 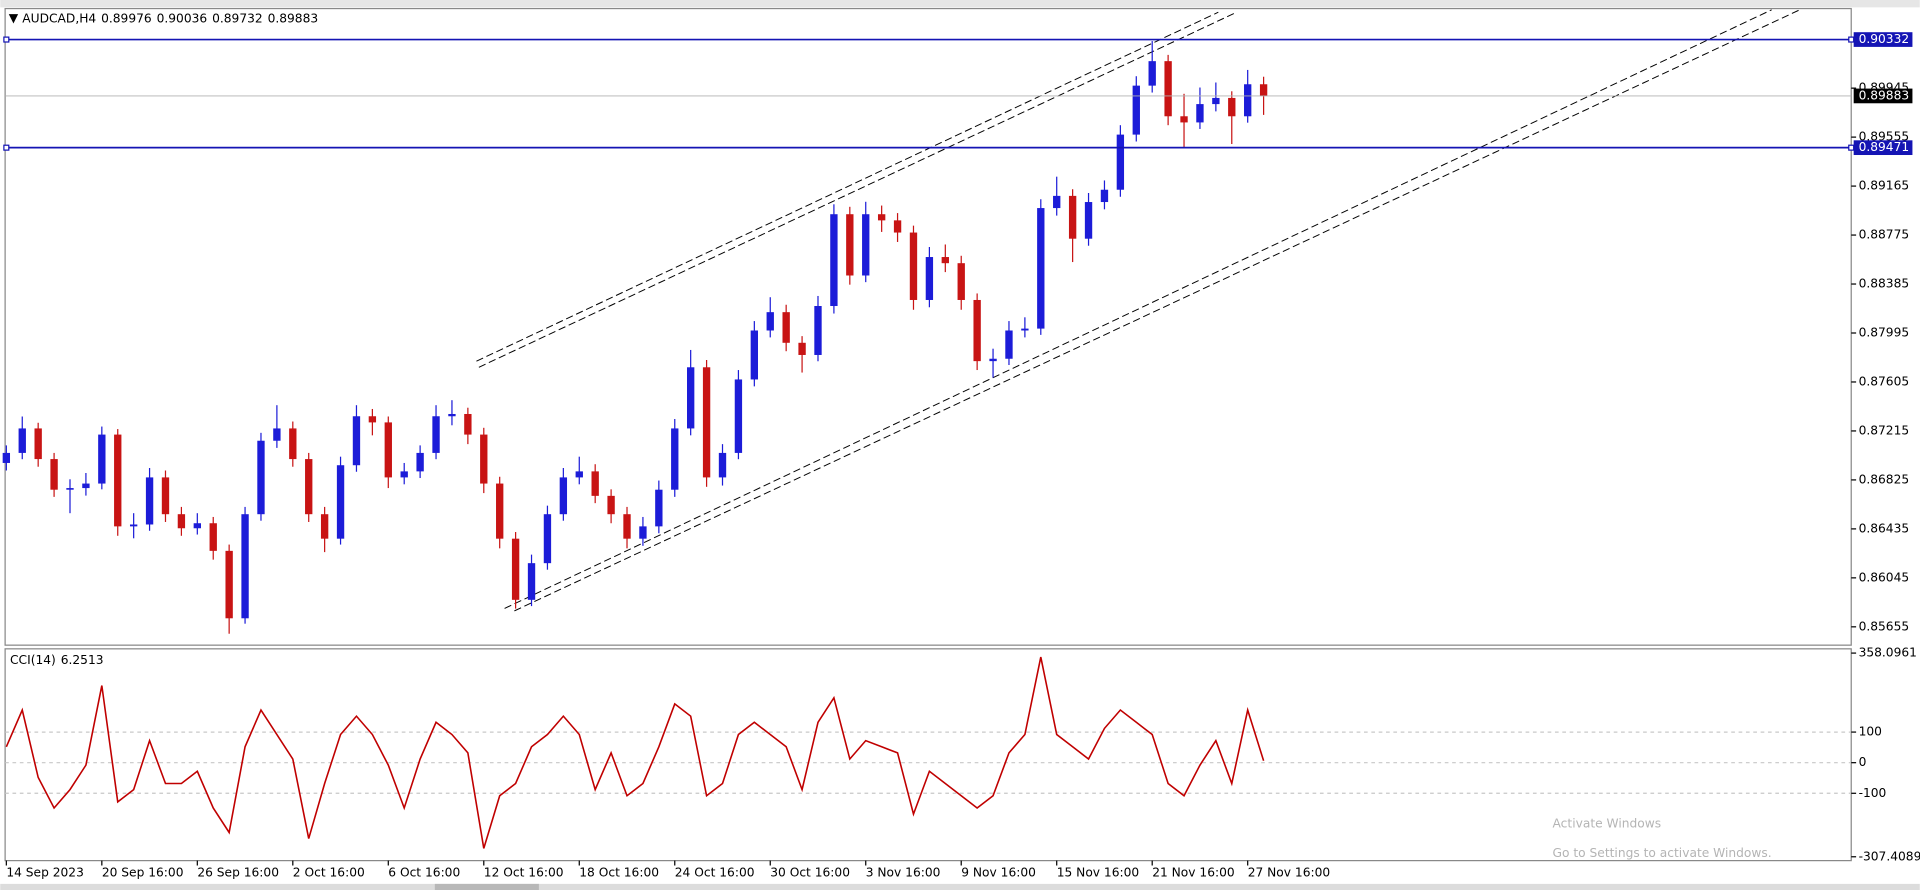 I want to click on y-tick-label: 0.86435, so click(x=1884, y=528).